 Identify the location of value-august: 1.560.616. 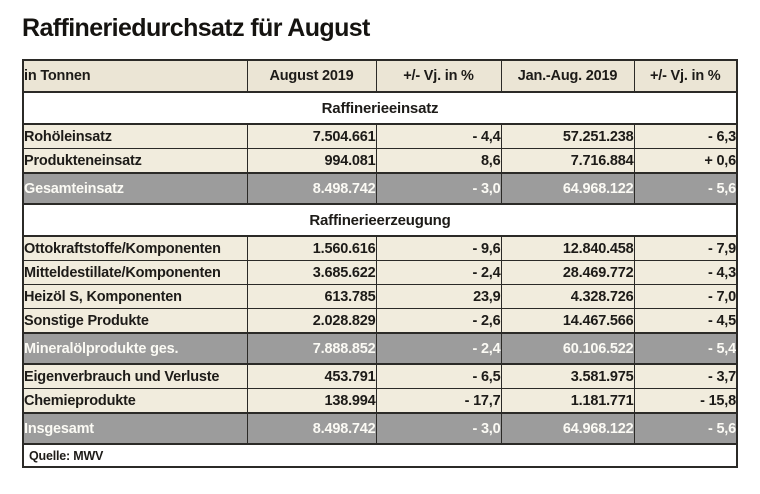
(311, 248).